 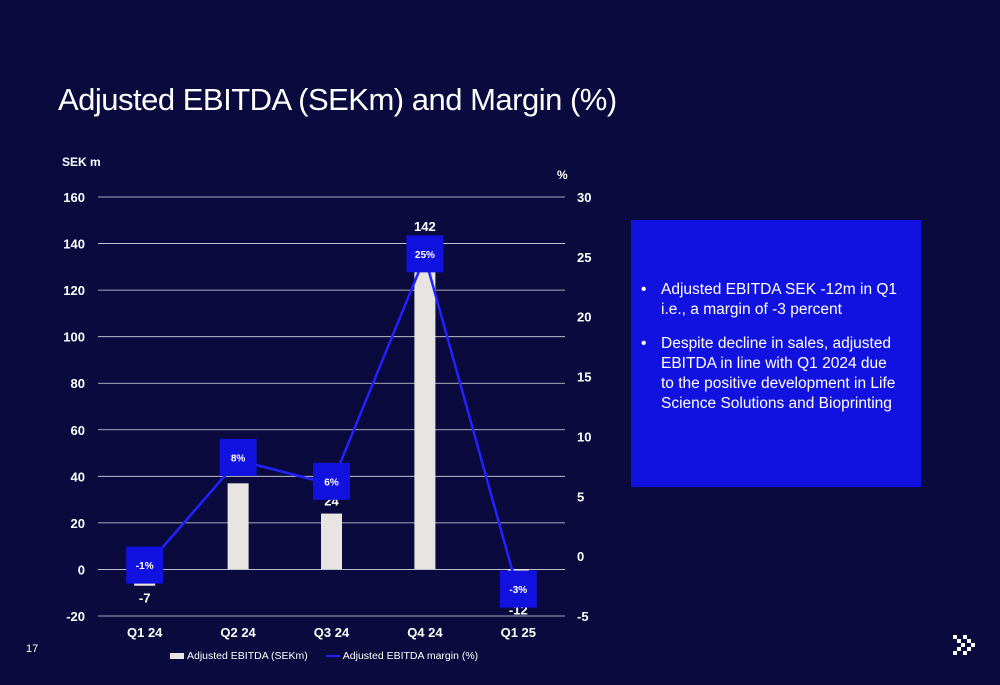 I want to click on margin-label: -3%, so click(x=518, y=590).